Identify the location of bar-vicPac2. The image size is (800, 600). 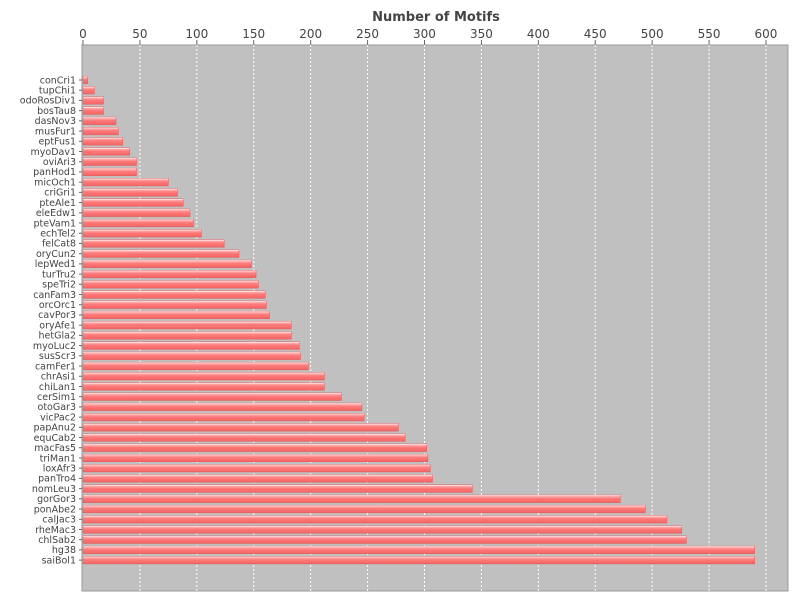
(223, 417).